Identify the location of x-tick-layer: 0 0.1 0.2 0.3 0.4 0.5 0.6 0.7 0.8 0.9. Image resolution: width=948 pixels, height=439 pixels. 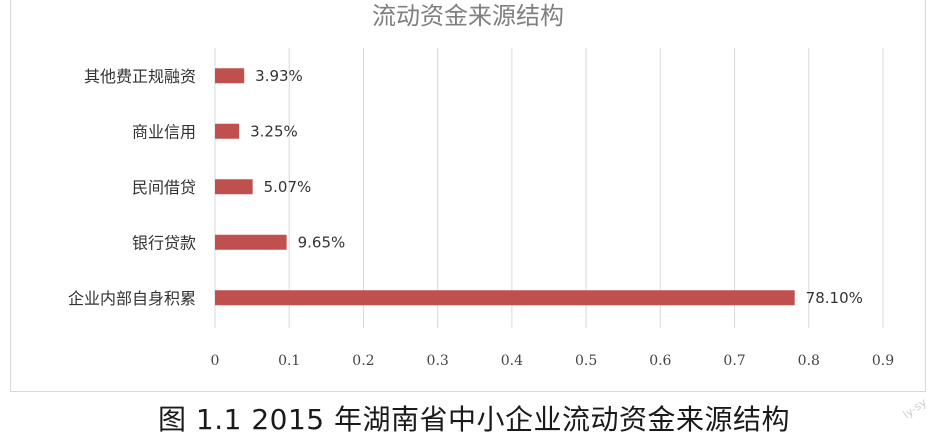
(553, 361).